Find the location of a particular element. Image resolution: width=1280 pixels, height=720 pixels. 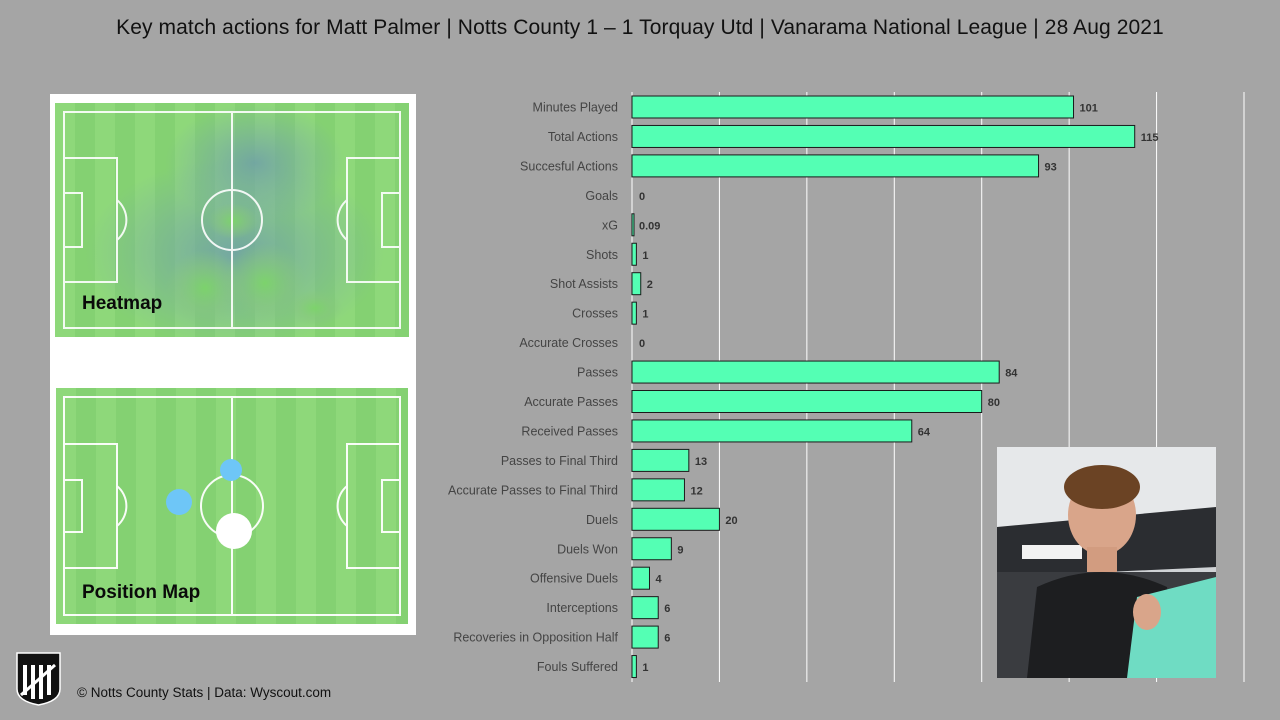

value-label: 64 is located at coordinates (924, 432).